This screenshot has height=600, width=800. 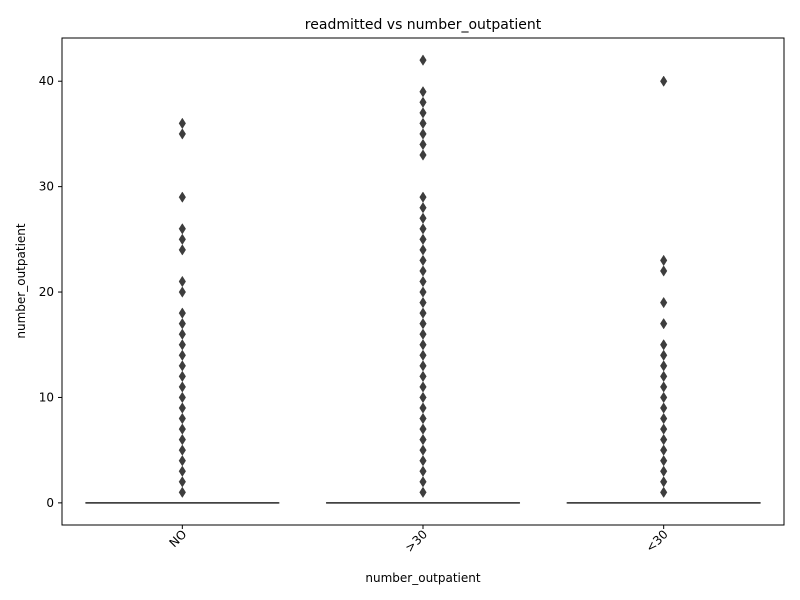 I want to click on y-tick-label: 0, so click(x=50, y=503).